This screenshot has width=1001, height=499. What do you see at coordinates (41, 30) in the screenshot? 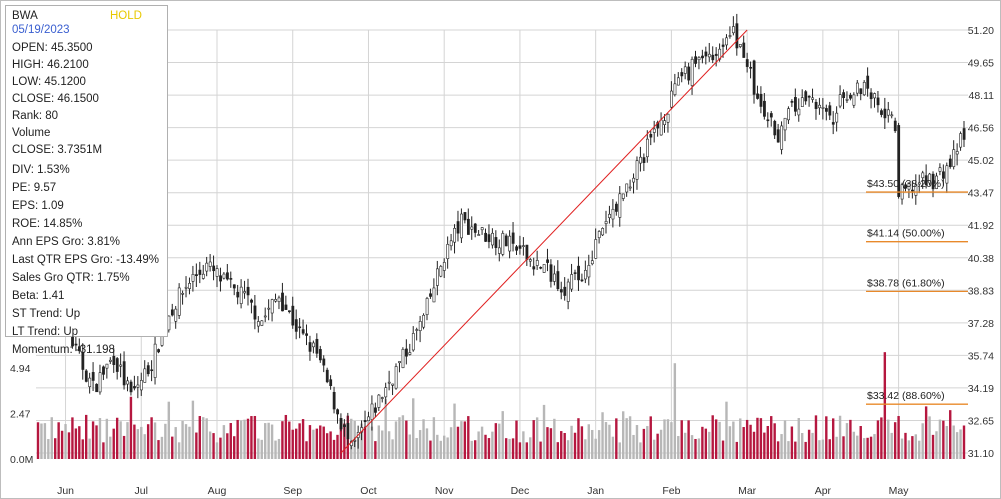
I see `quote-date: 05/19/2023` at bounding box center [41, 30].